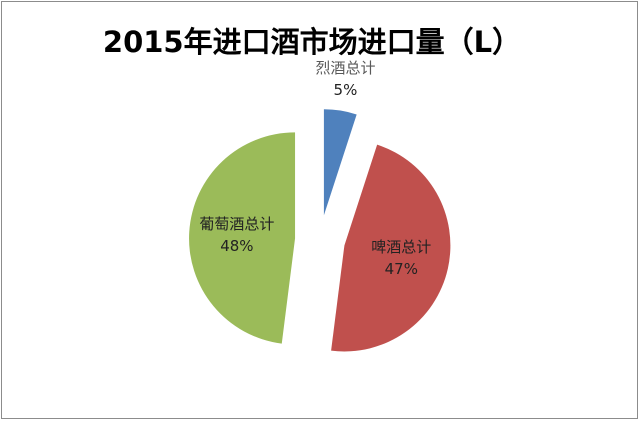  Describe the element at coordinates (401, 247) in the screenshot. I see `category-label: 啤酒总计` at that location.